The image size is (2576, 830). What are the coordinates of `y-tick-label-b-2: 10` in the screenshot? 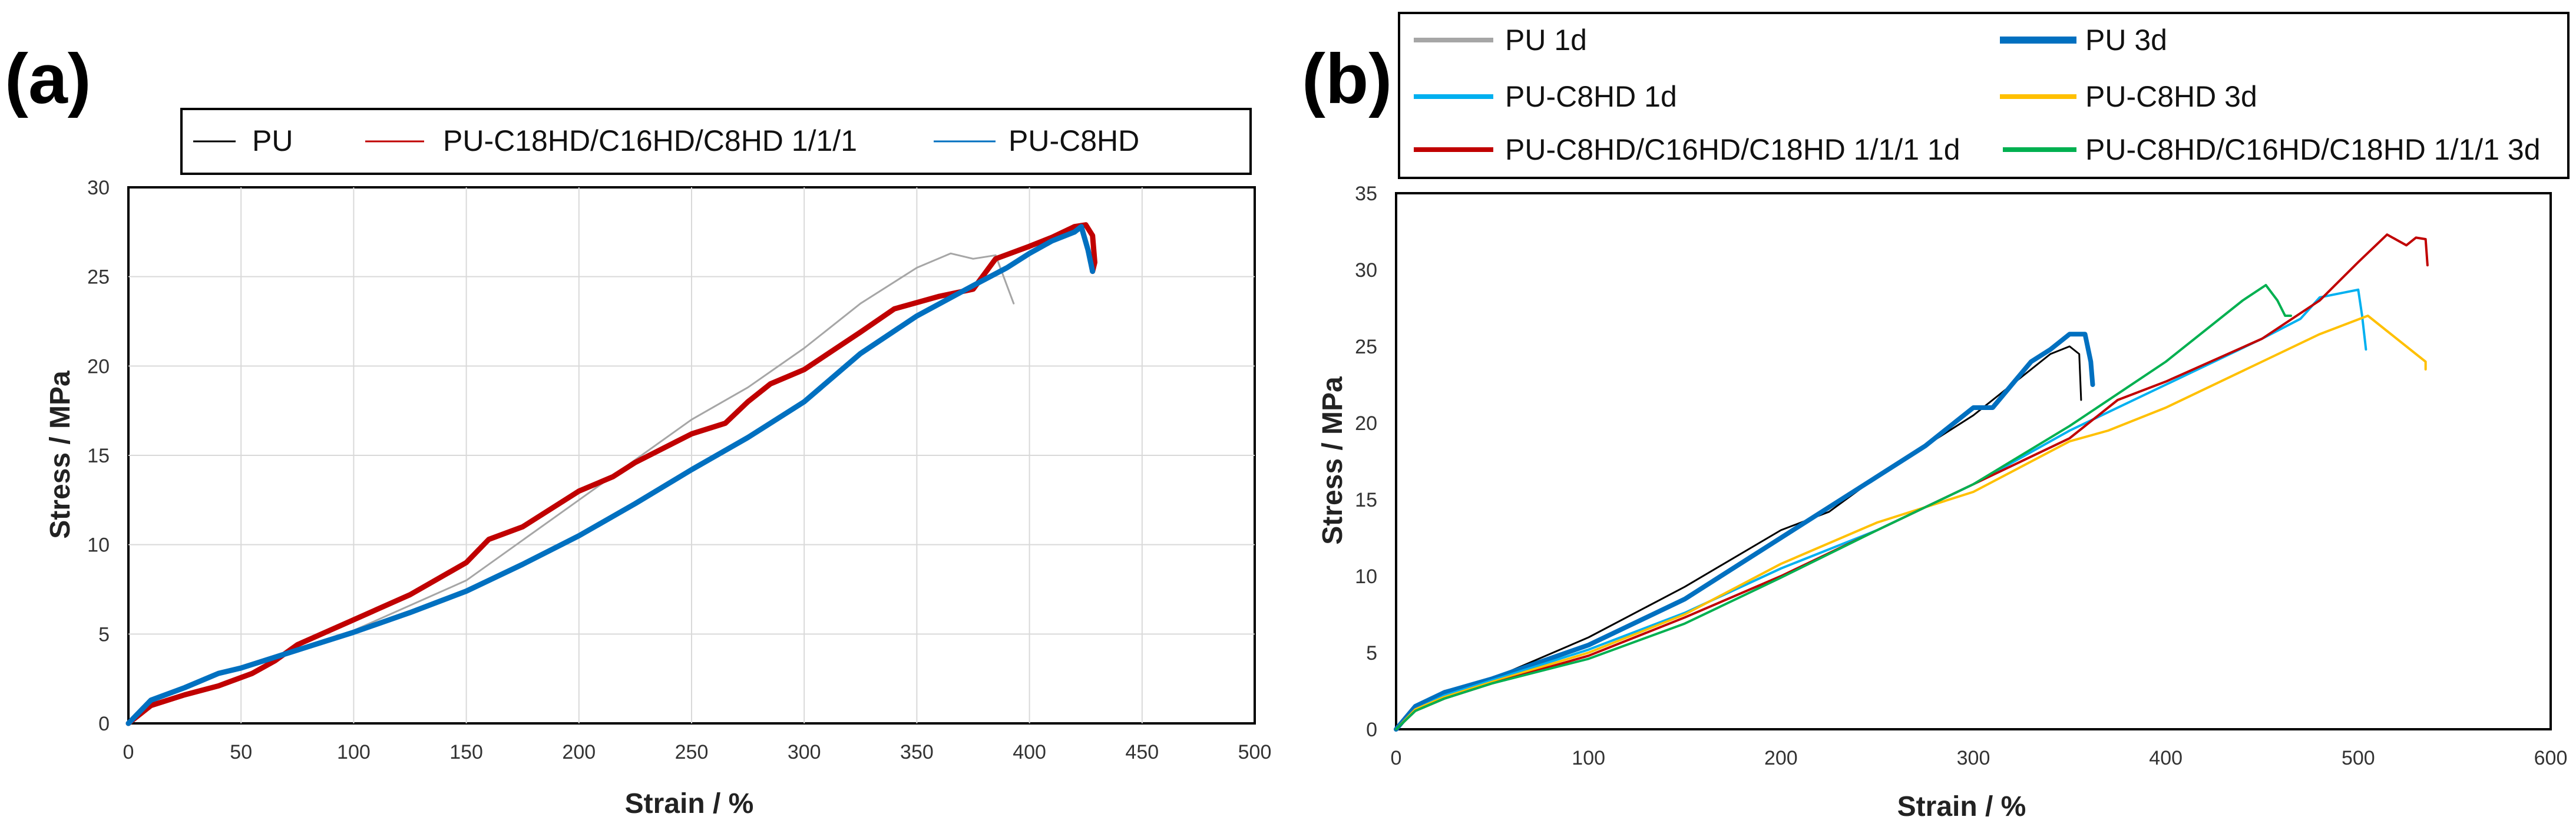 It's located at (1366, 577).